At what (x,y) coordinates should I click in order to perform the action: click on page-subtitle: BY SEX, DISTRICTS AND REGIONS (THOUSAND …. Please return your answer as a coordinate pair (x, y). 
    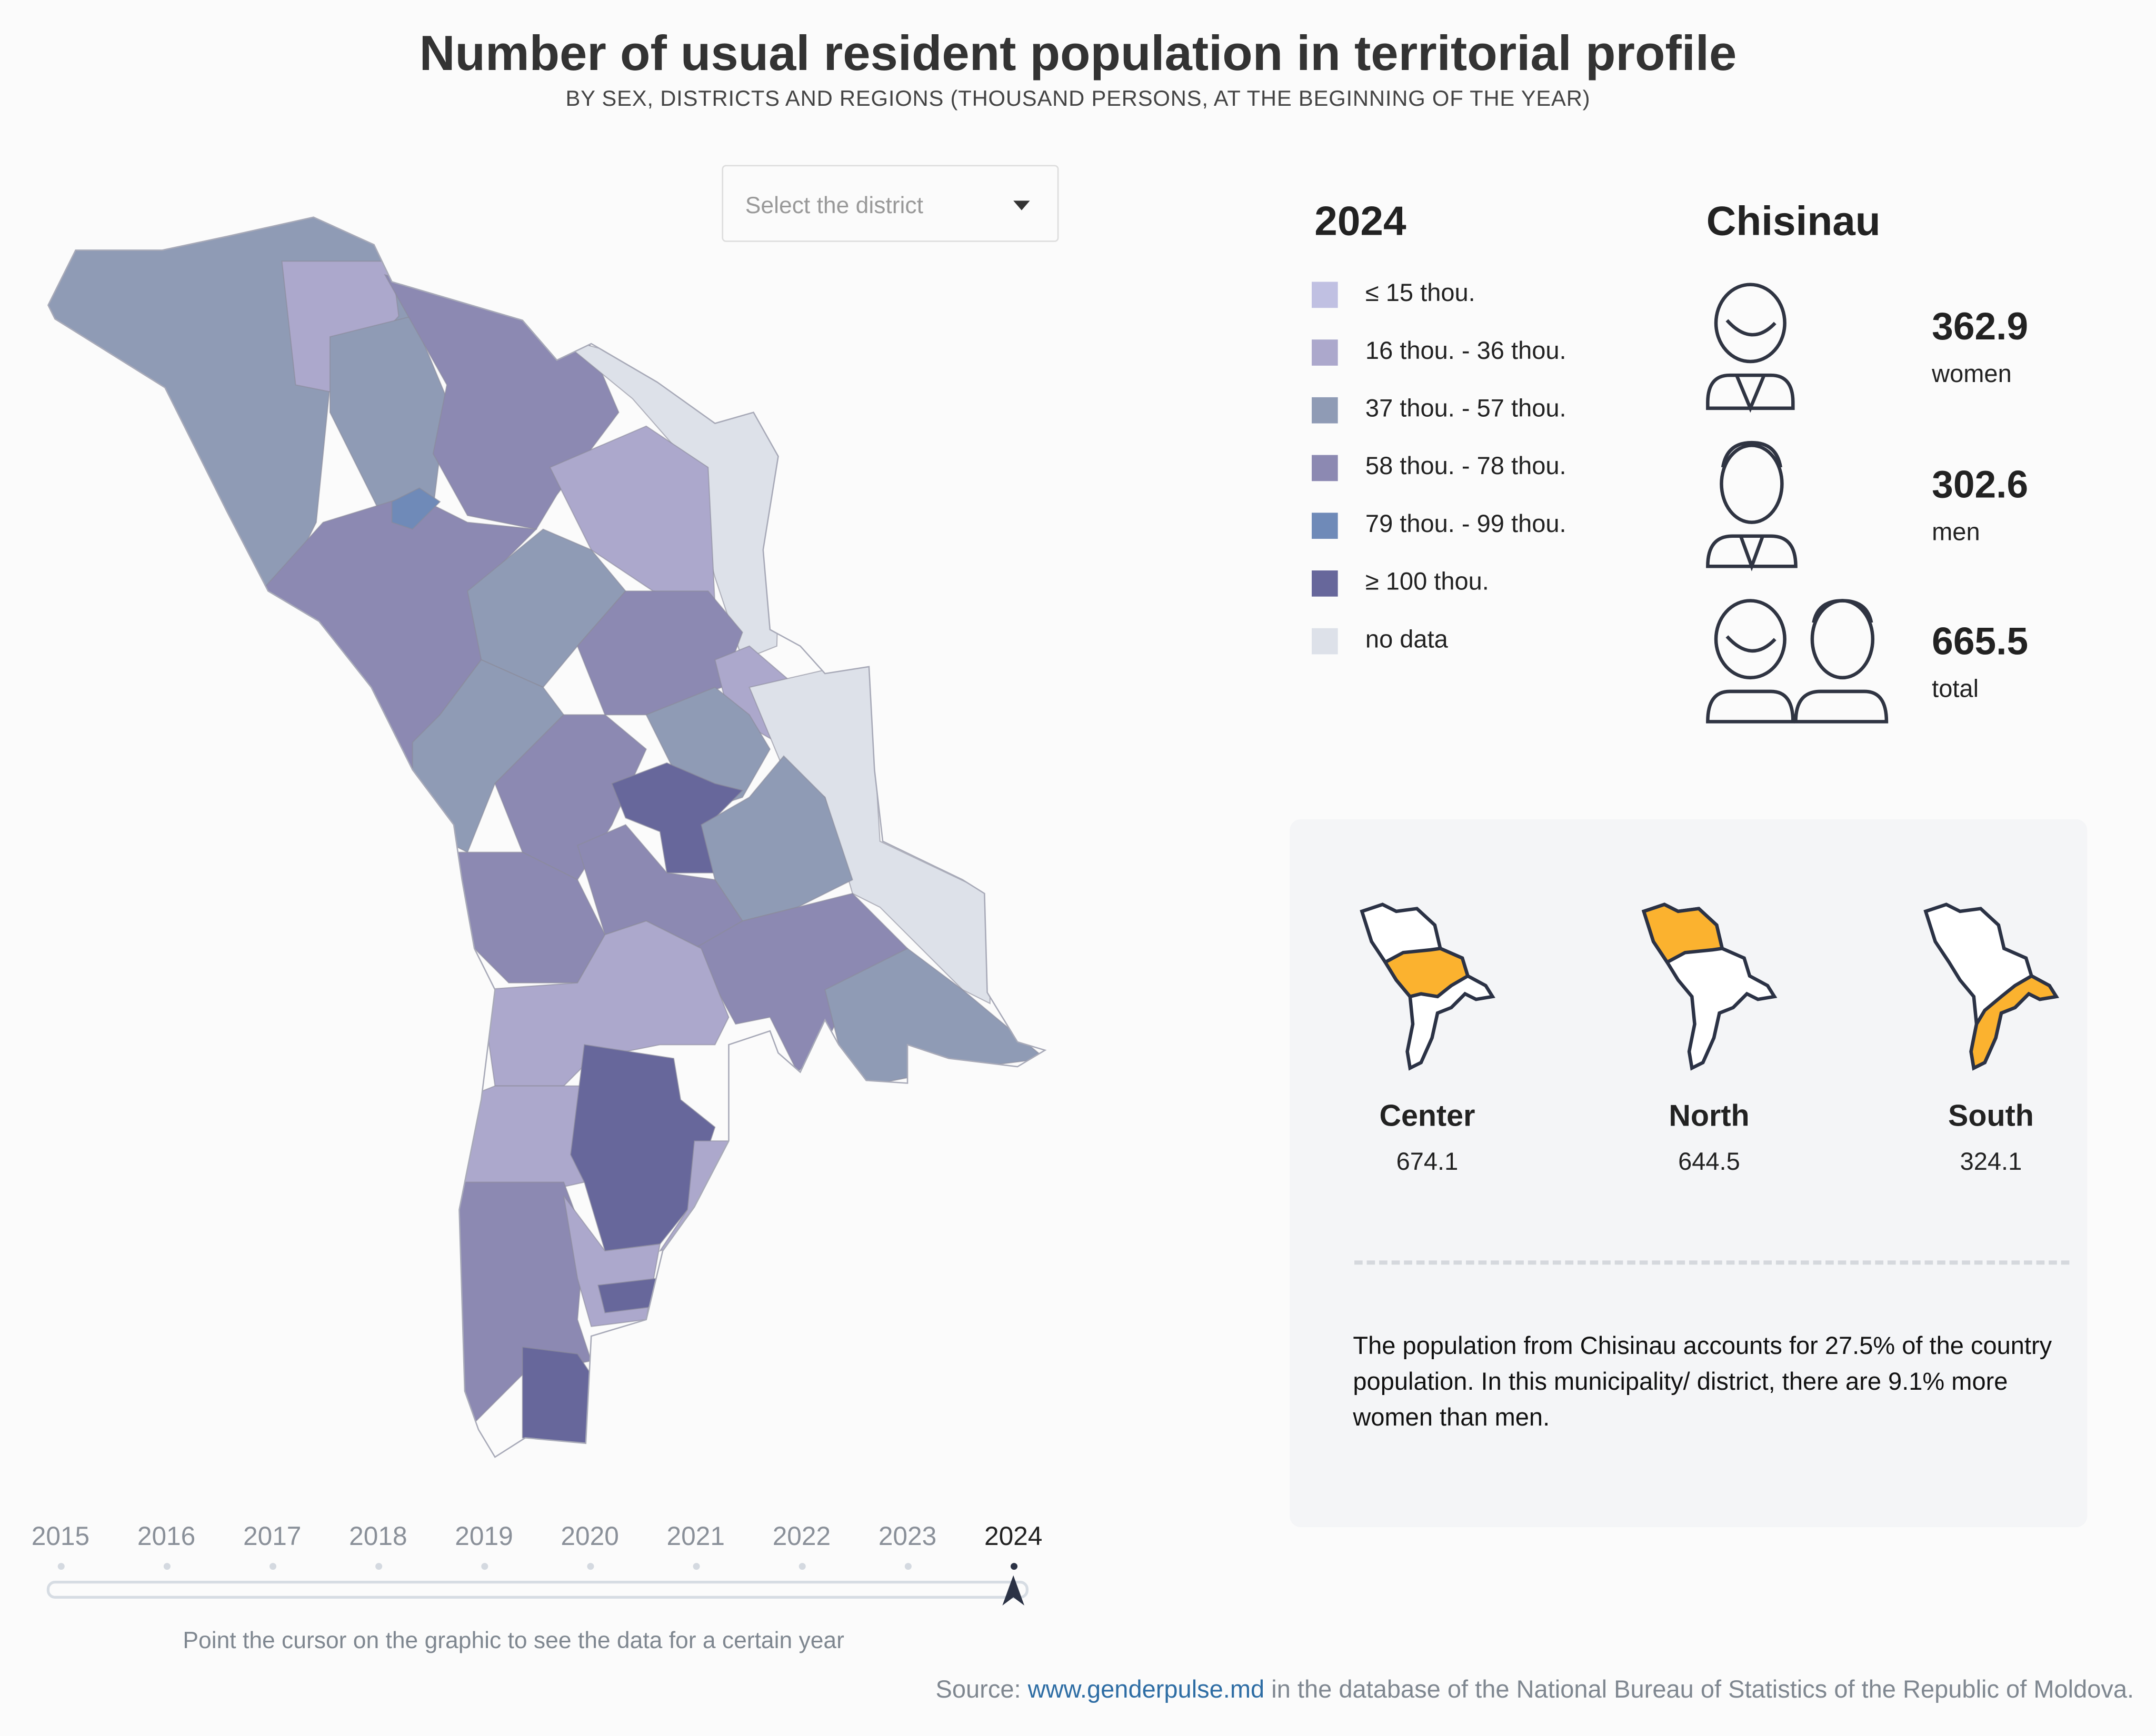
    Looking at the image, I should click on (1078, 100).